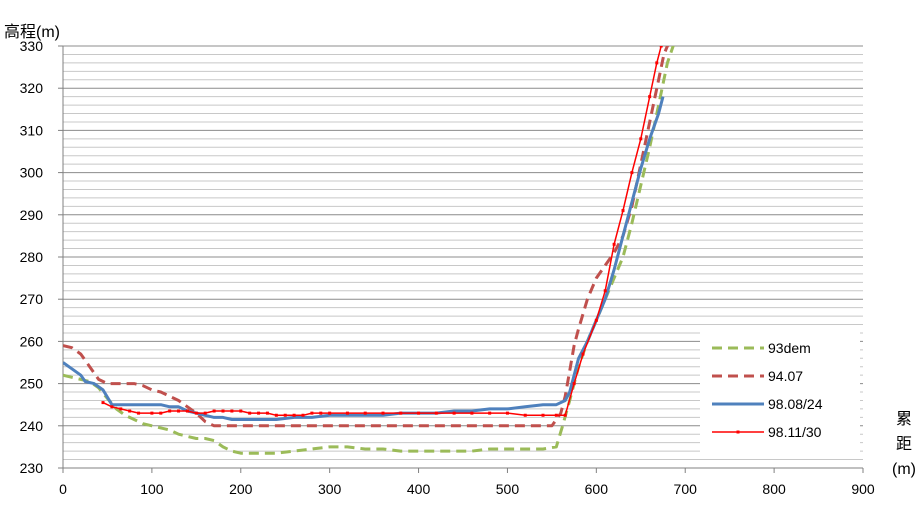 This screenshot has height=508, width=922. What do you see at coordinates (508, 489) in the screenshot?
I see `x-tick-label: 500` at bounding box center [508, 489].